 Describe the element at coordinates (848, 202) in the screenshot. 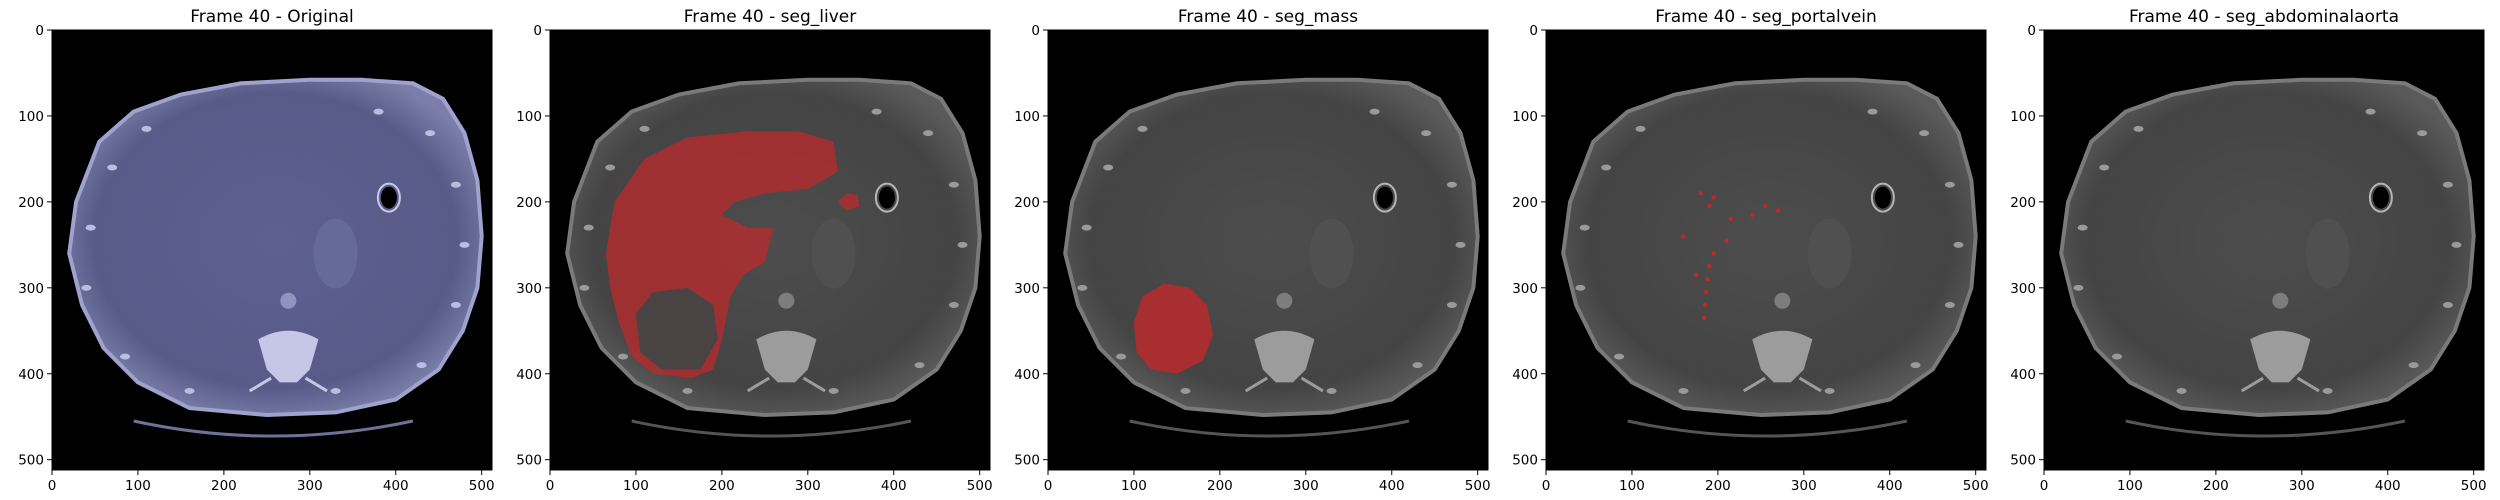

I see `liver-mask-island` at that location.